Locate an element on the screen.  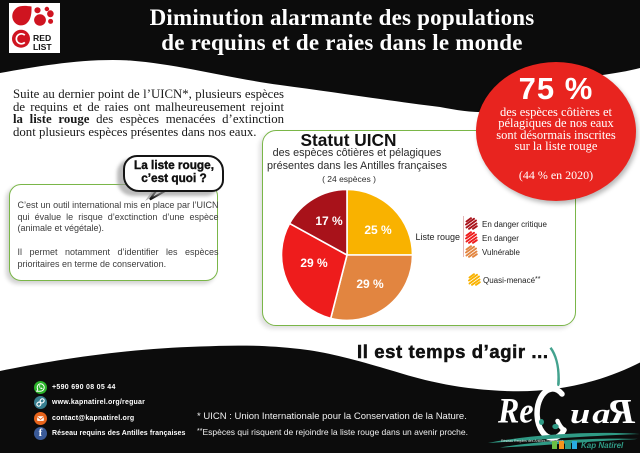
svg-text: RED is located at coordinates (42, 38).